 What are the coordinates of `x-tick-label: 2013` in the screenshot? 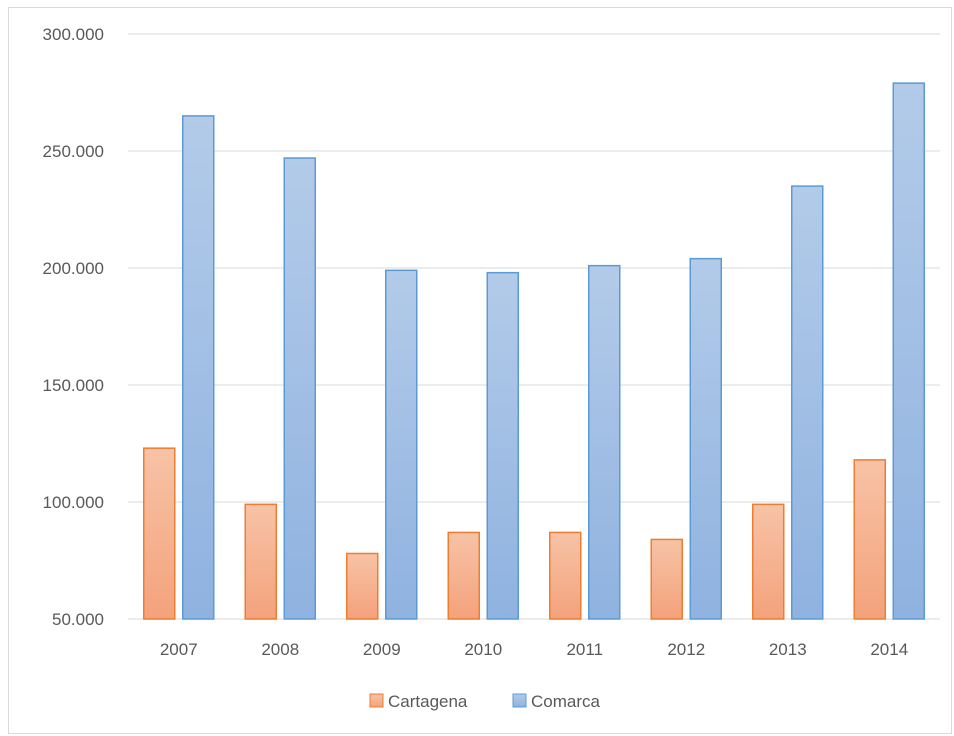 It's located at (788, 649).